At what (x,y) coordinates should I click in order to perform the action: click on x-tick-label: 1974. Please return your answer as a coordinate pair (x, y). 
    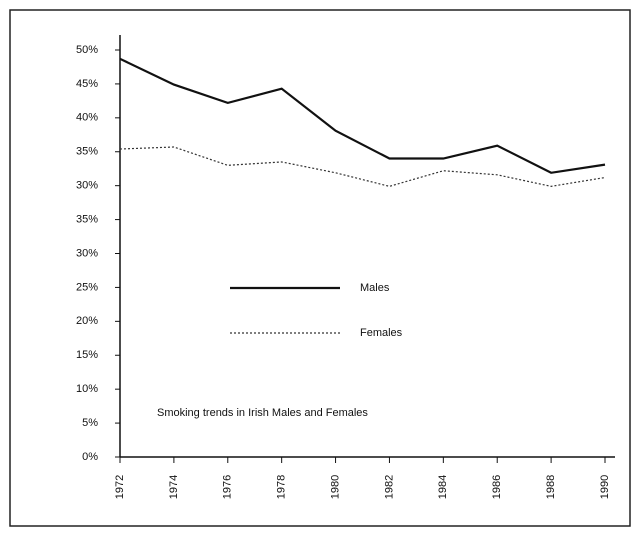
    Looking at the image, I should click on (174, 487).